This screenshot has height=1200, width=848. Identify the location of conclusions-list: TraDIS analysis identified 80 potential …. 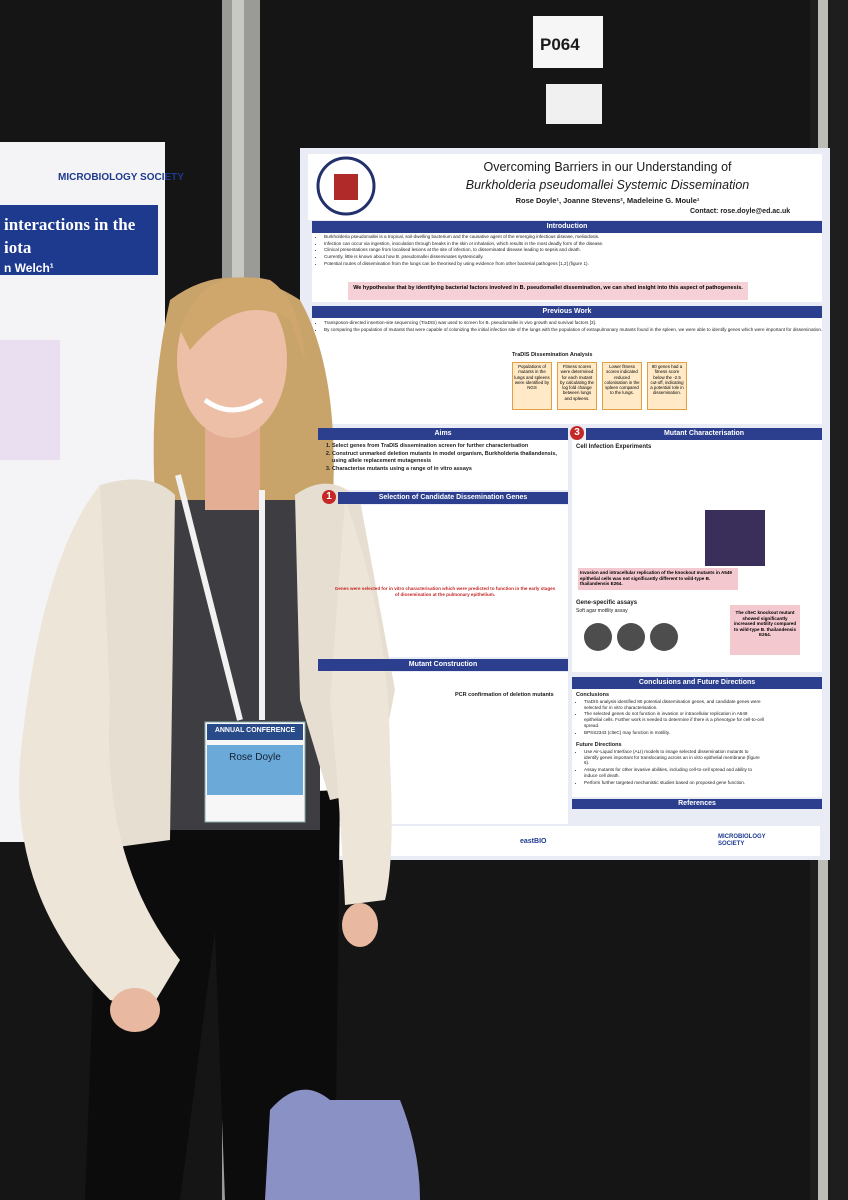
(670, 717).